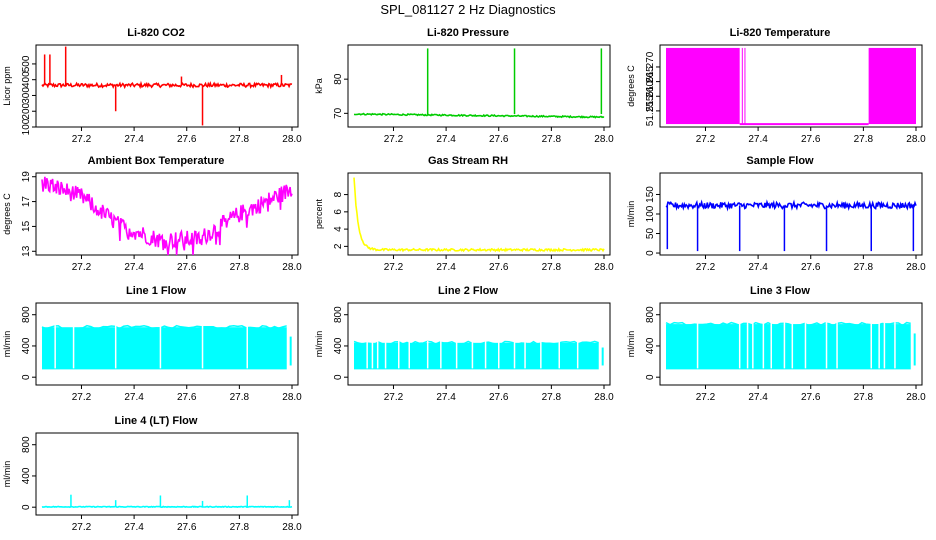 The image size is (936, 540). I want to click on chart-svg-gas-stream-rh: 27.2 27.4 27.6 27.8 28.0 2 4 6 8 percent, so click(464, 222).